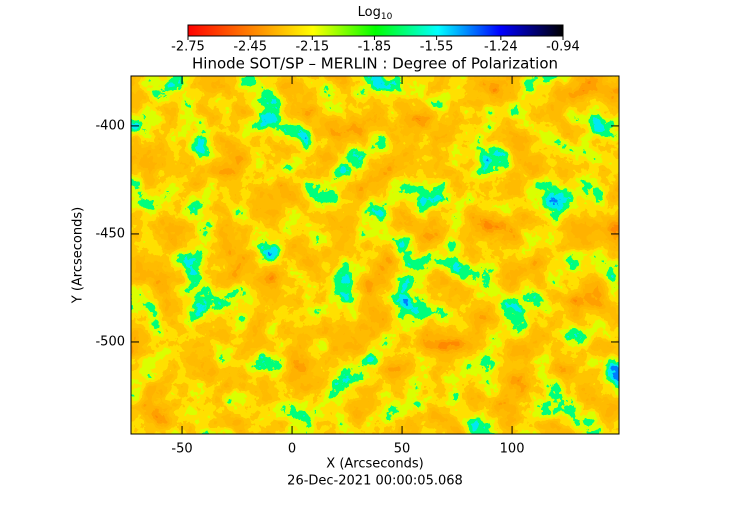 The image size is (750, 512). Describe the element at coordinates (563, 47) in the screenshot. I see `colorbar-tick-label: -0.94` at that location.